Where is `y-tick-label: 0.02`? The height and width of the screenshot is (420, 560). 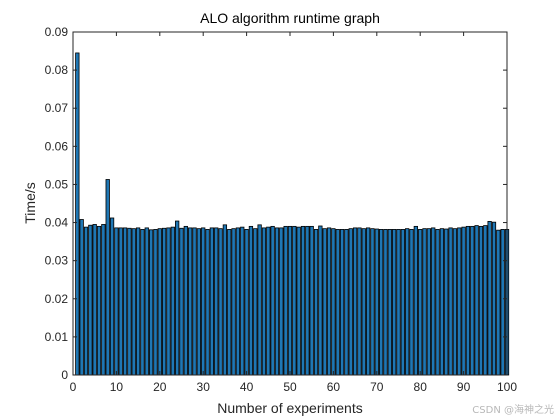 y-tick-label: 0.02 is located at coordinates (57, 299).